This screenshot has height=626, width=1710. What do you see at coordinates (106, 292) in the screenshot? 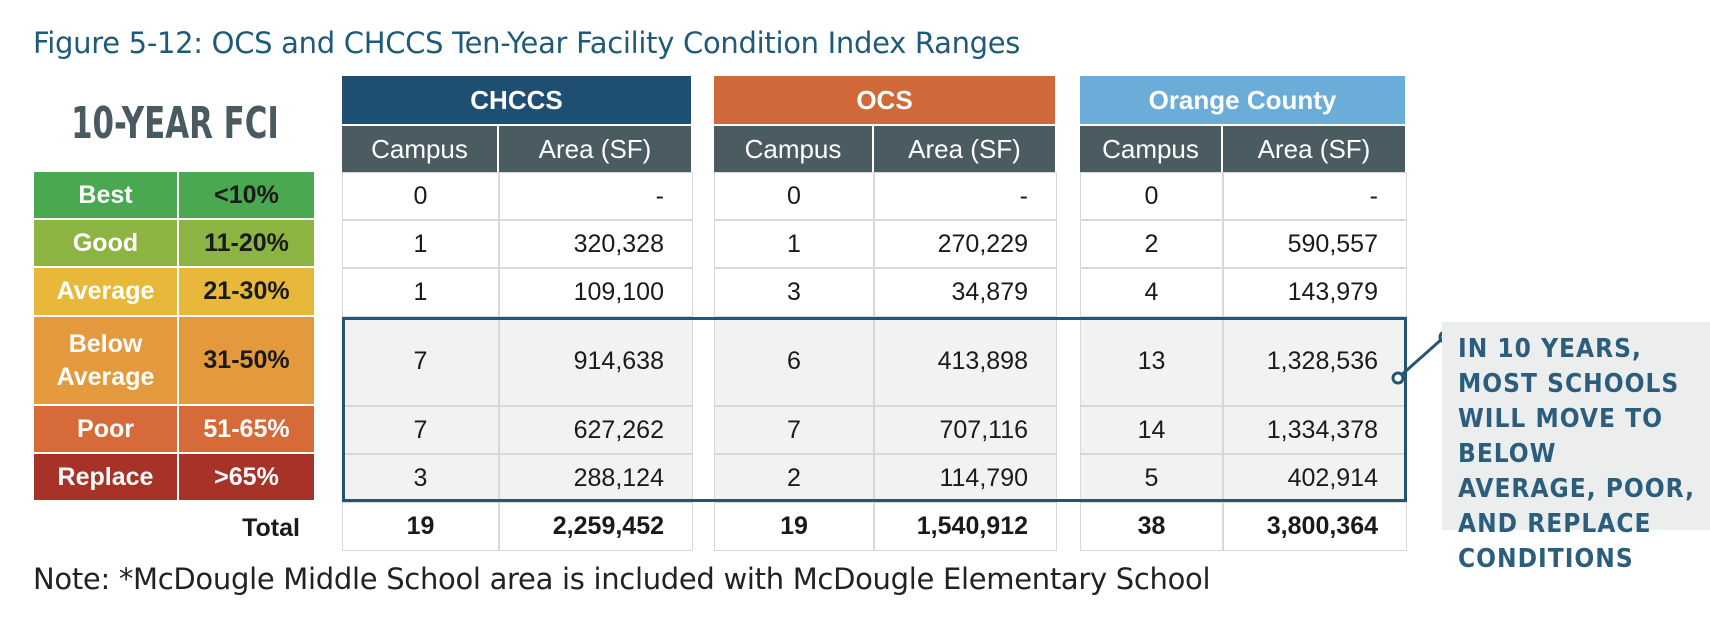
I see `legend-label-average: Average` at bounding box center [106, 292].